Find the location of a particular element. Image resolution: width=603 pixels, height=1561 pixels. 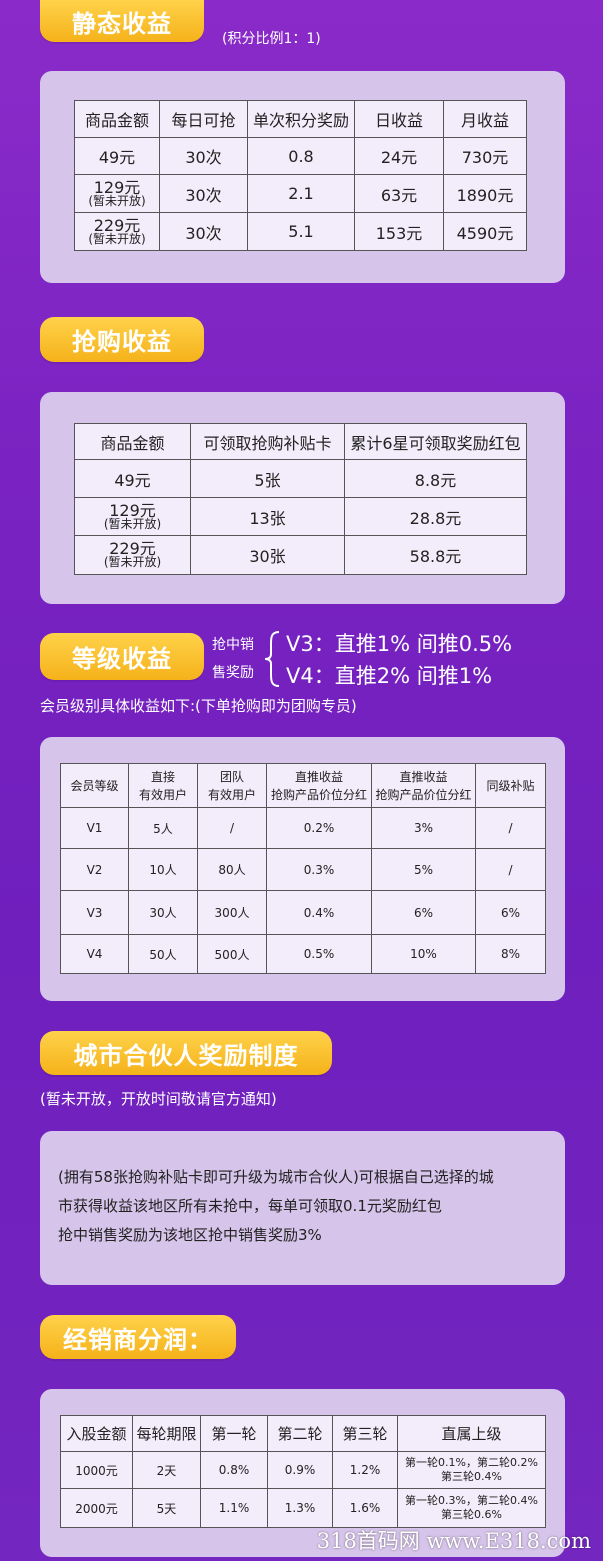

bonus-cell: 58.8元 is located at coordinates (435, 555).